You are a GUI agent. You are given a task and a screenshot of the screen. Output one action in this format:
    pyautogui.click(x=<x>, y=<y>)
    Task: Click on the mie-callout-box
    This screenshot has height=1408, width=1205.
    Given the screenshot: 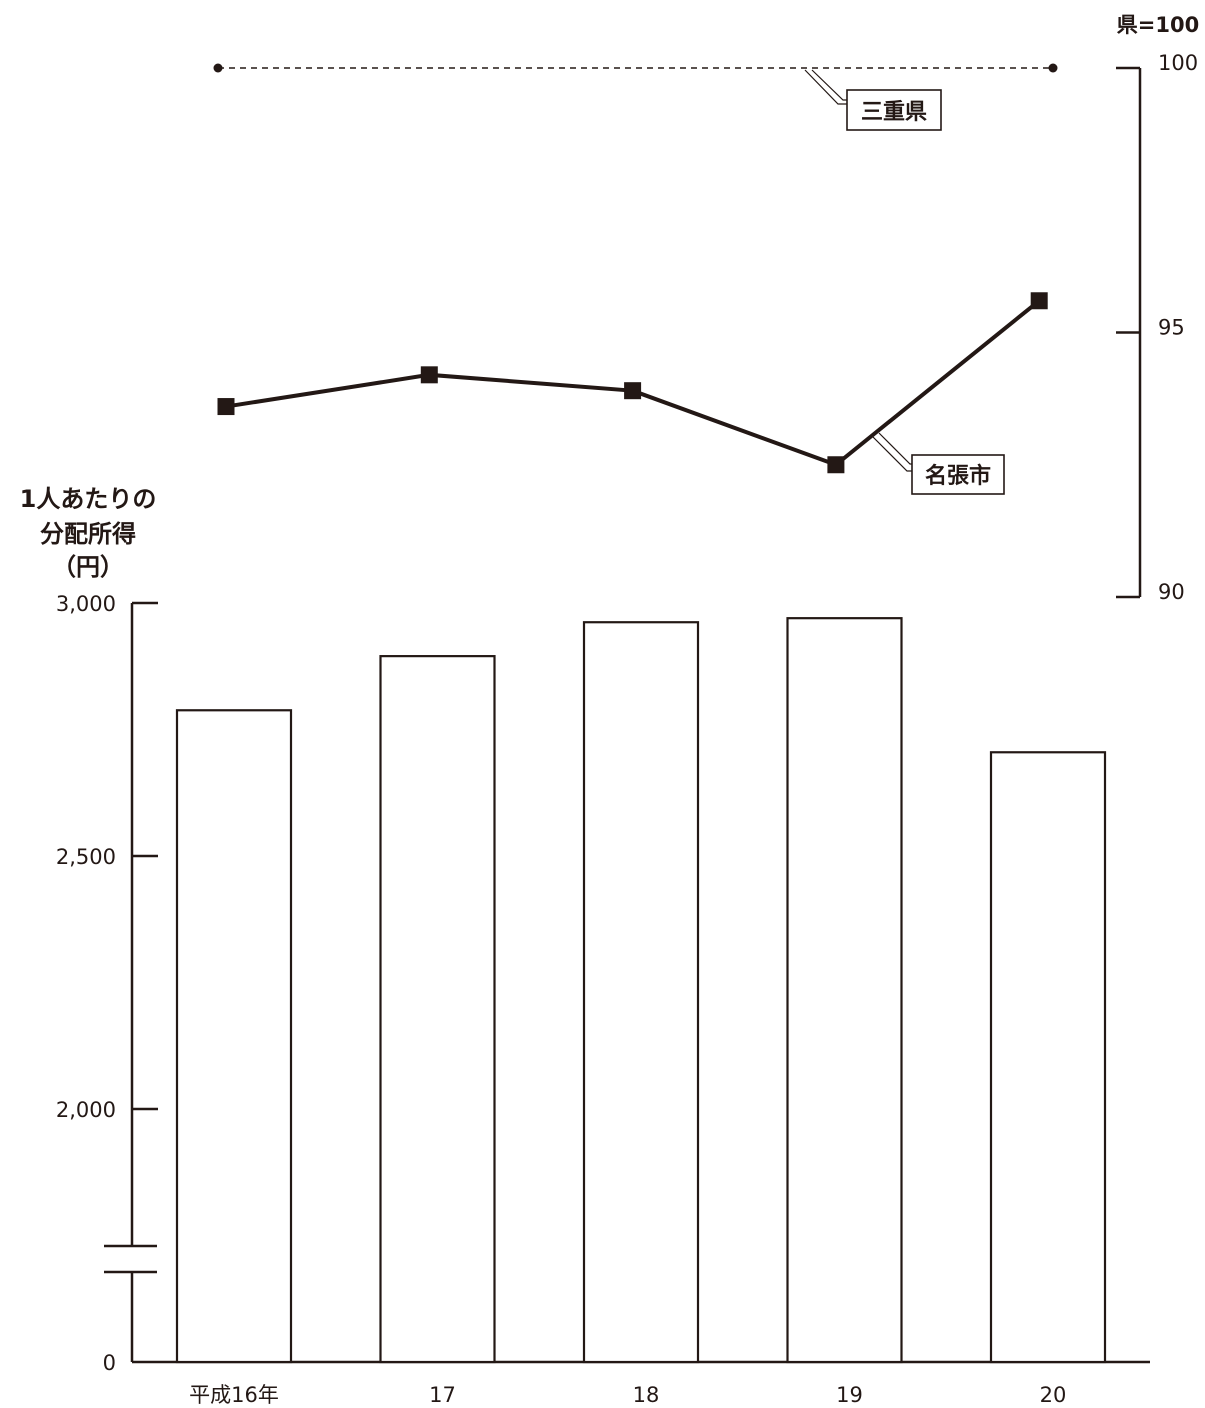 What is the action you would take?
    pyautogui.click(x=894, y=110)
    